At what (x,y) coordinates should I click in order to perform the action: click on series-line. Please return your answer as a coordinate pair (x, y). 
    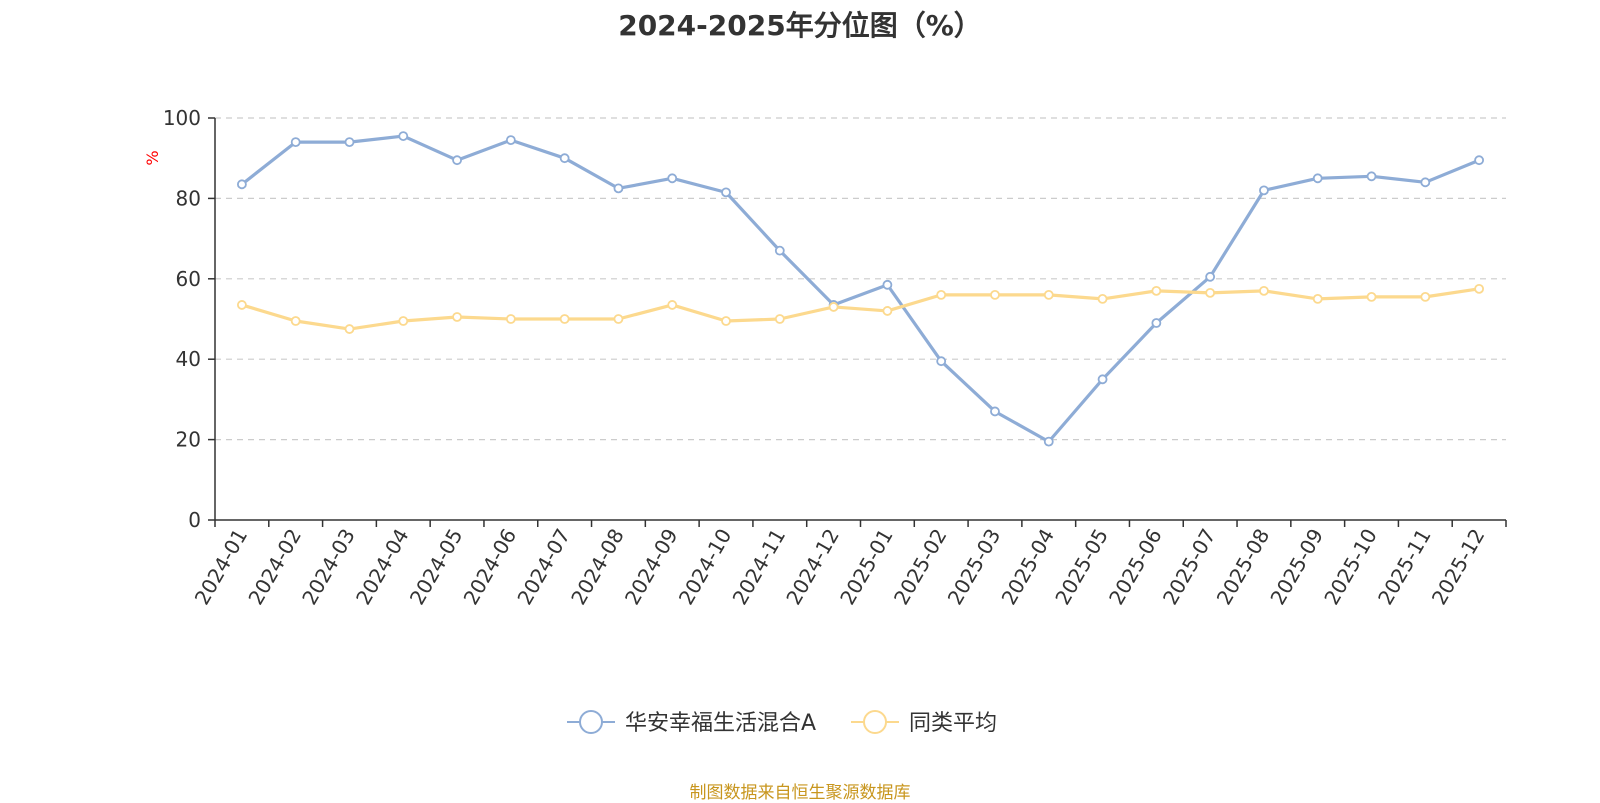
    Looking at the image, I should click on (860, 309).